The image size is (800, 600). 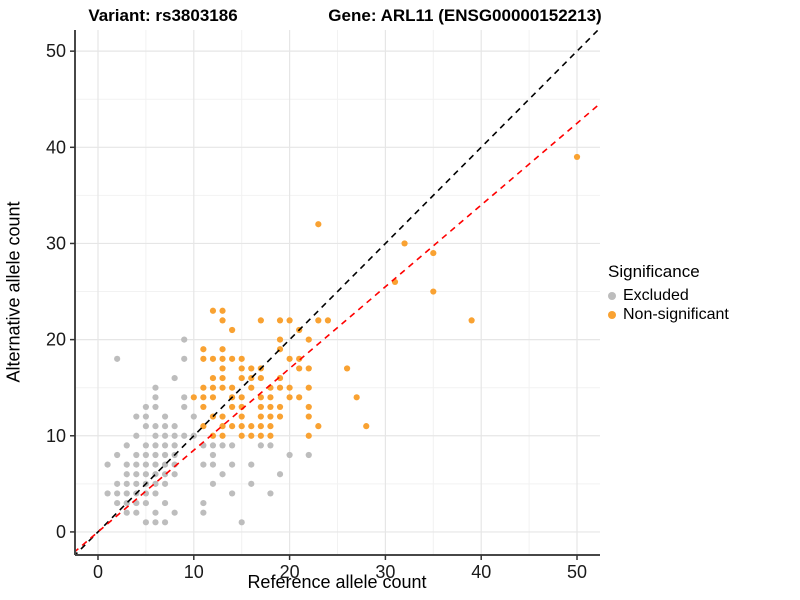 What do you see at coordinates (612, 314) in the screenshot?
I see `non-significant-point-icon` at bounding box center [612, 314].